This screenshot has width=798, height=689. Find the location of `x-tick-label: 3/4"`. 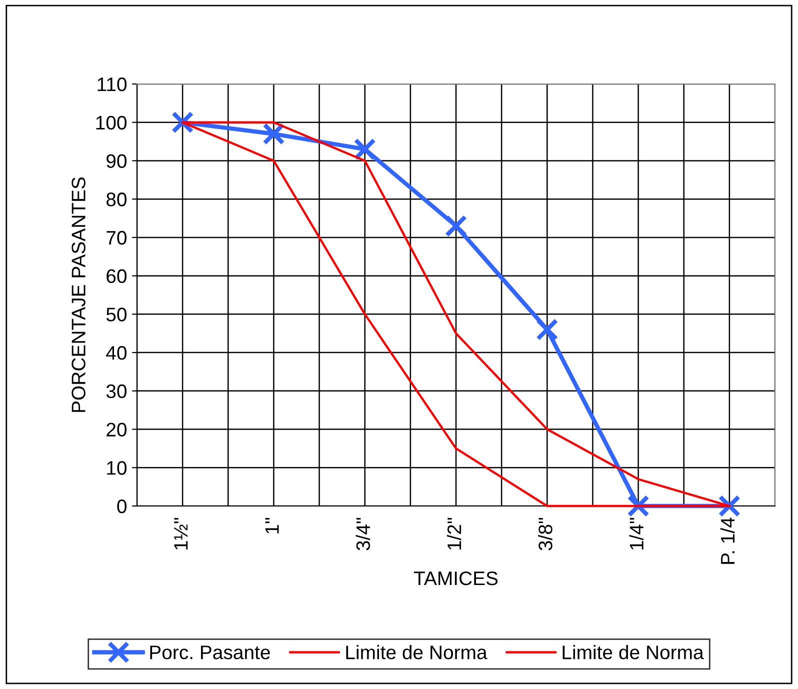

x-tick-label: 3/4" is located at coordinates (363, 534).